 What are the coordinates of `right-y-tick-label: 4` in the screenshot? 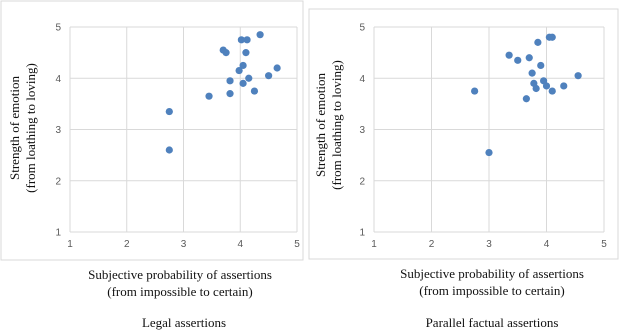 It's located at (362, 79).